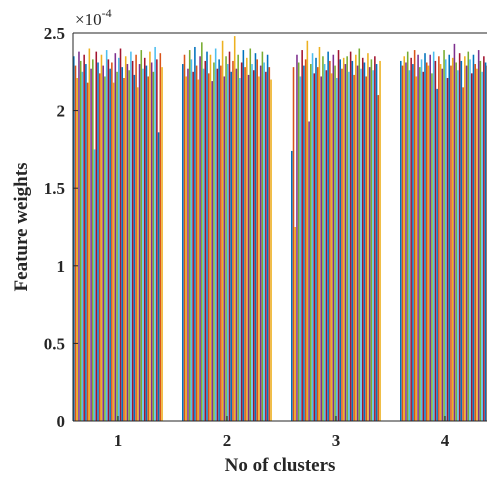 The height and width of the screenshot is (483, 487). I want to click on y-tick-label: 0.5, so click(54, 343).